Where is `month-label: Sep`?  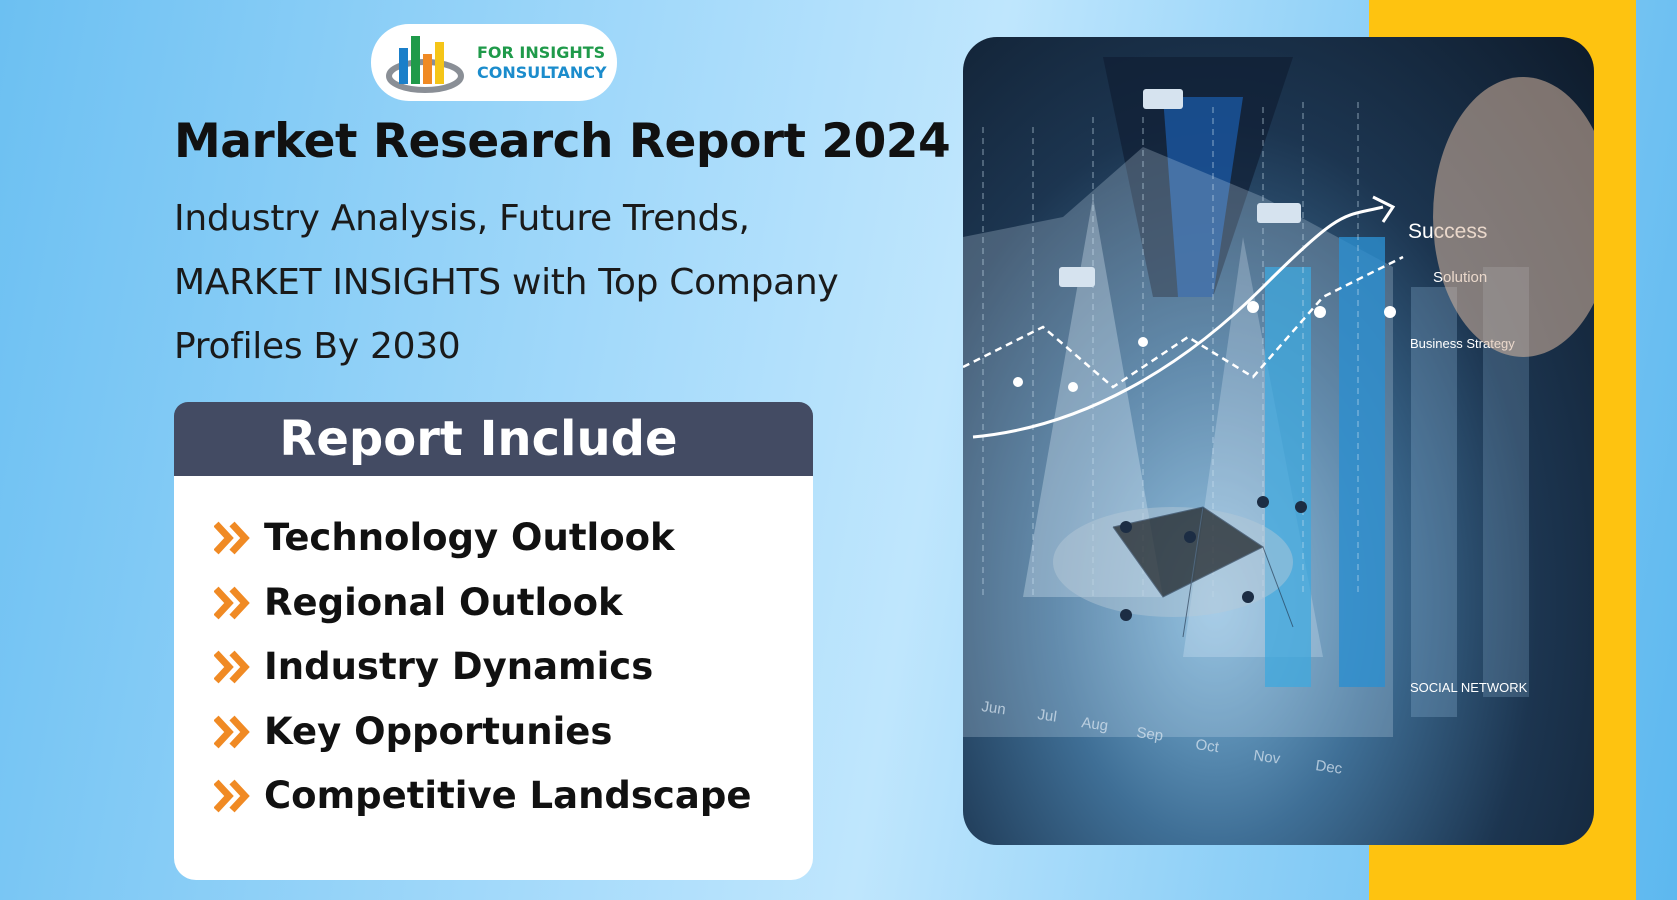
month-label: Sep is located at coordinates (1149, 734).